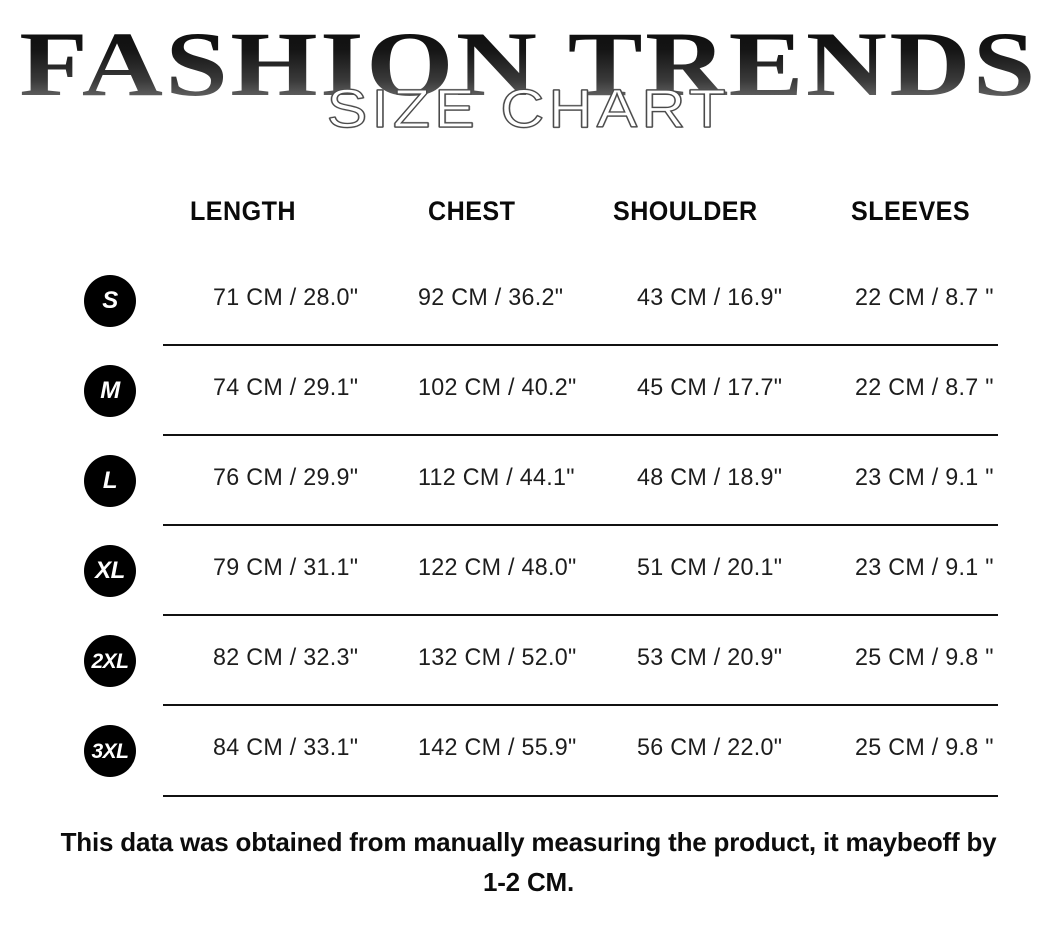 The height and width of the screenshot is (936, 1057). I want to click on size-badge-s: S, so click(110, 301).